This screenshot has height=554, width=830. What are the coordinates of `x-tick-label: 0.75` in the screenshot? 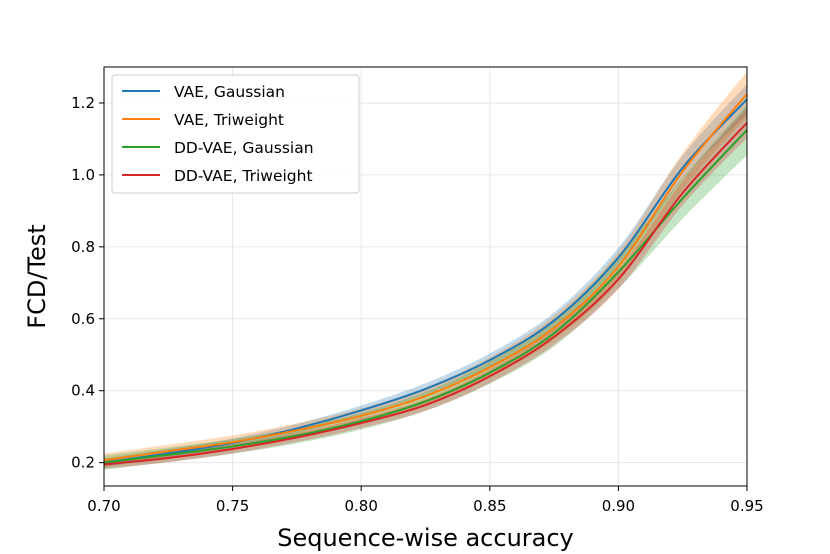 It's located at (232, 506).